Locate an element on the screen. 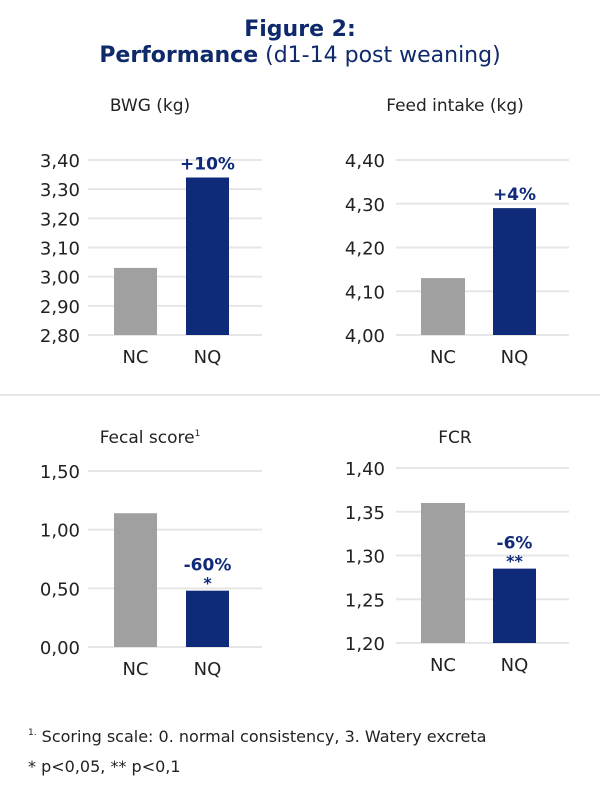 Image resolution: width=600 pixels, height=803 pixels. y-tick-label: 4,20 is located at coordinates (365, 249).